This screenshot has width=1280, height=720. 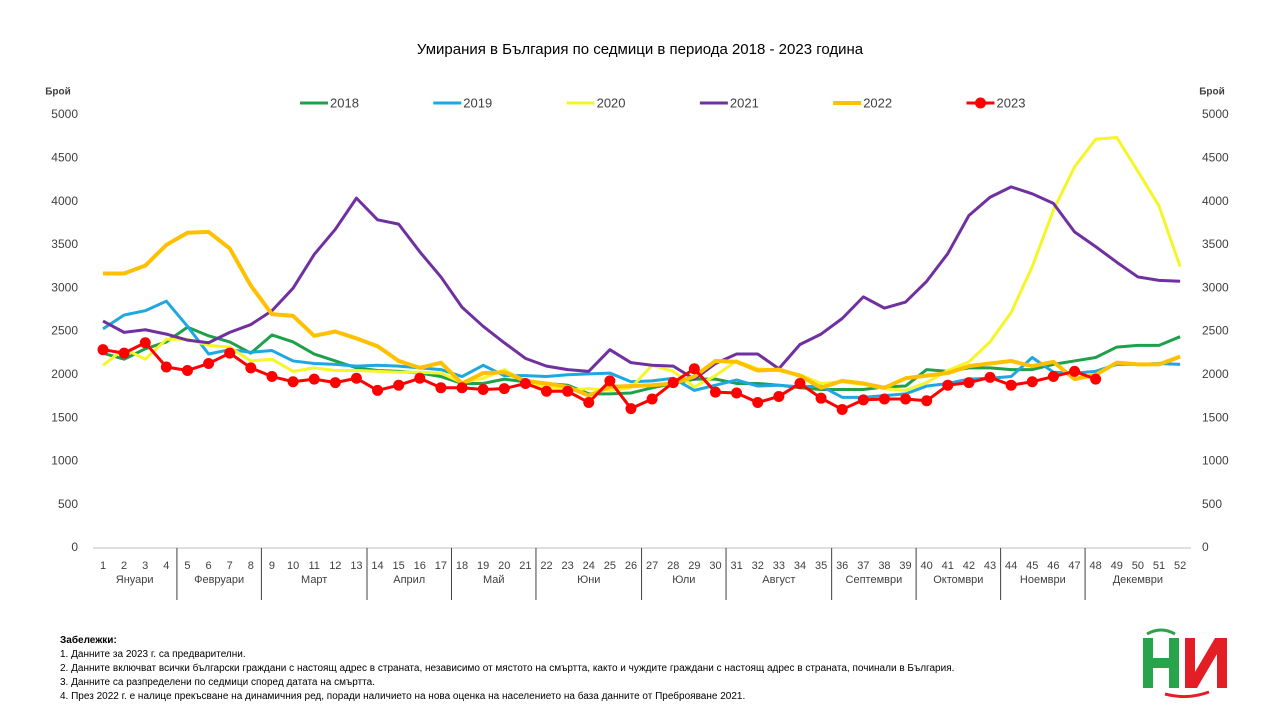 I want to click on y-tick-label: 4000, so click(x=64, y=201).